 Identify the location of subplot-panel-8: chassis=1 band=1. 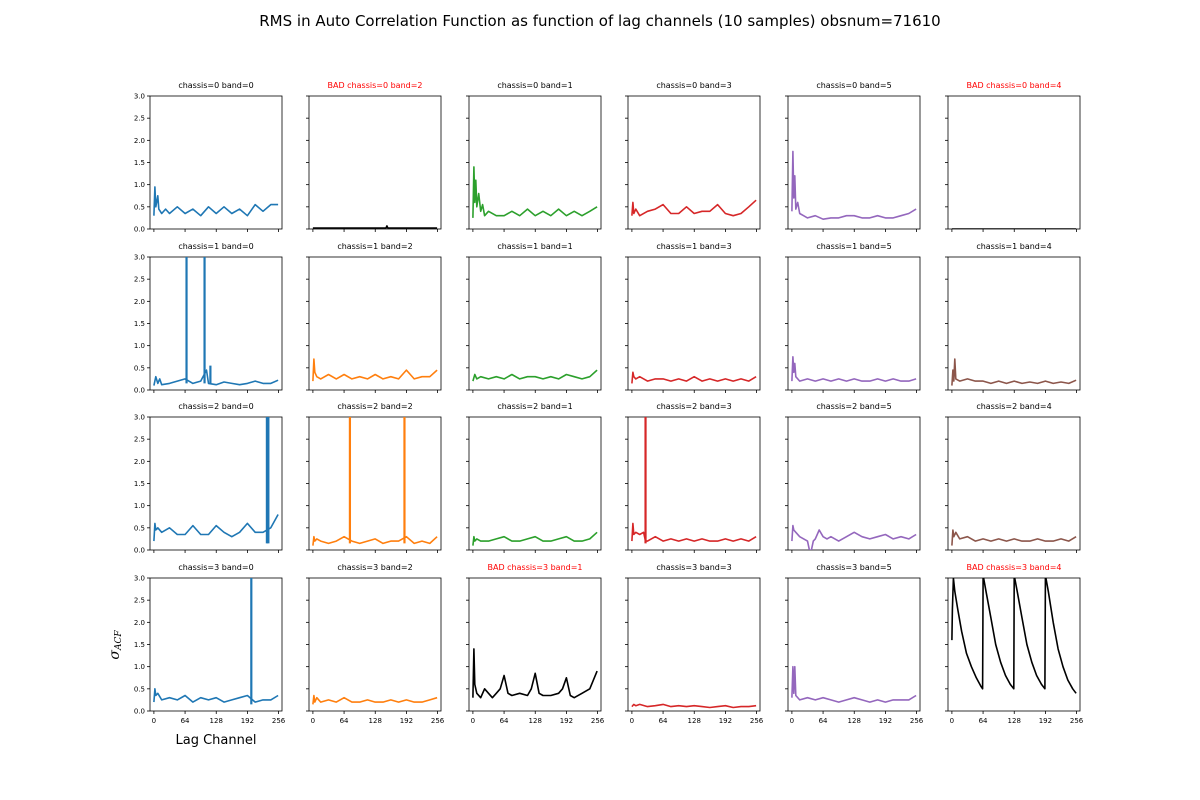
(534, 317).